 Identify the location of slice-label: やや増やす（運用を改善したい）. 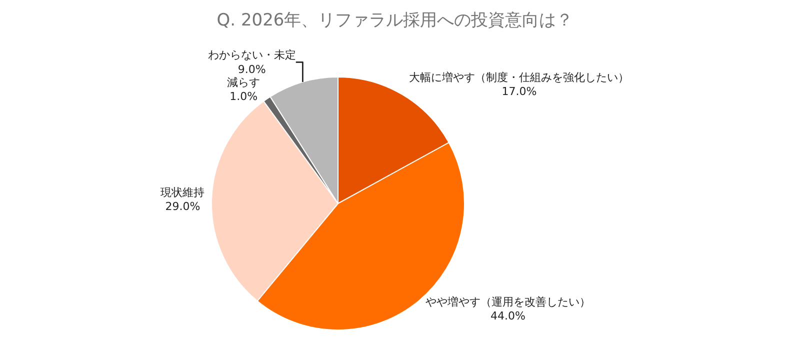
(507, 301).